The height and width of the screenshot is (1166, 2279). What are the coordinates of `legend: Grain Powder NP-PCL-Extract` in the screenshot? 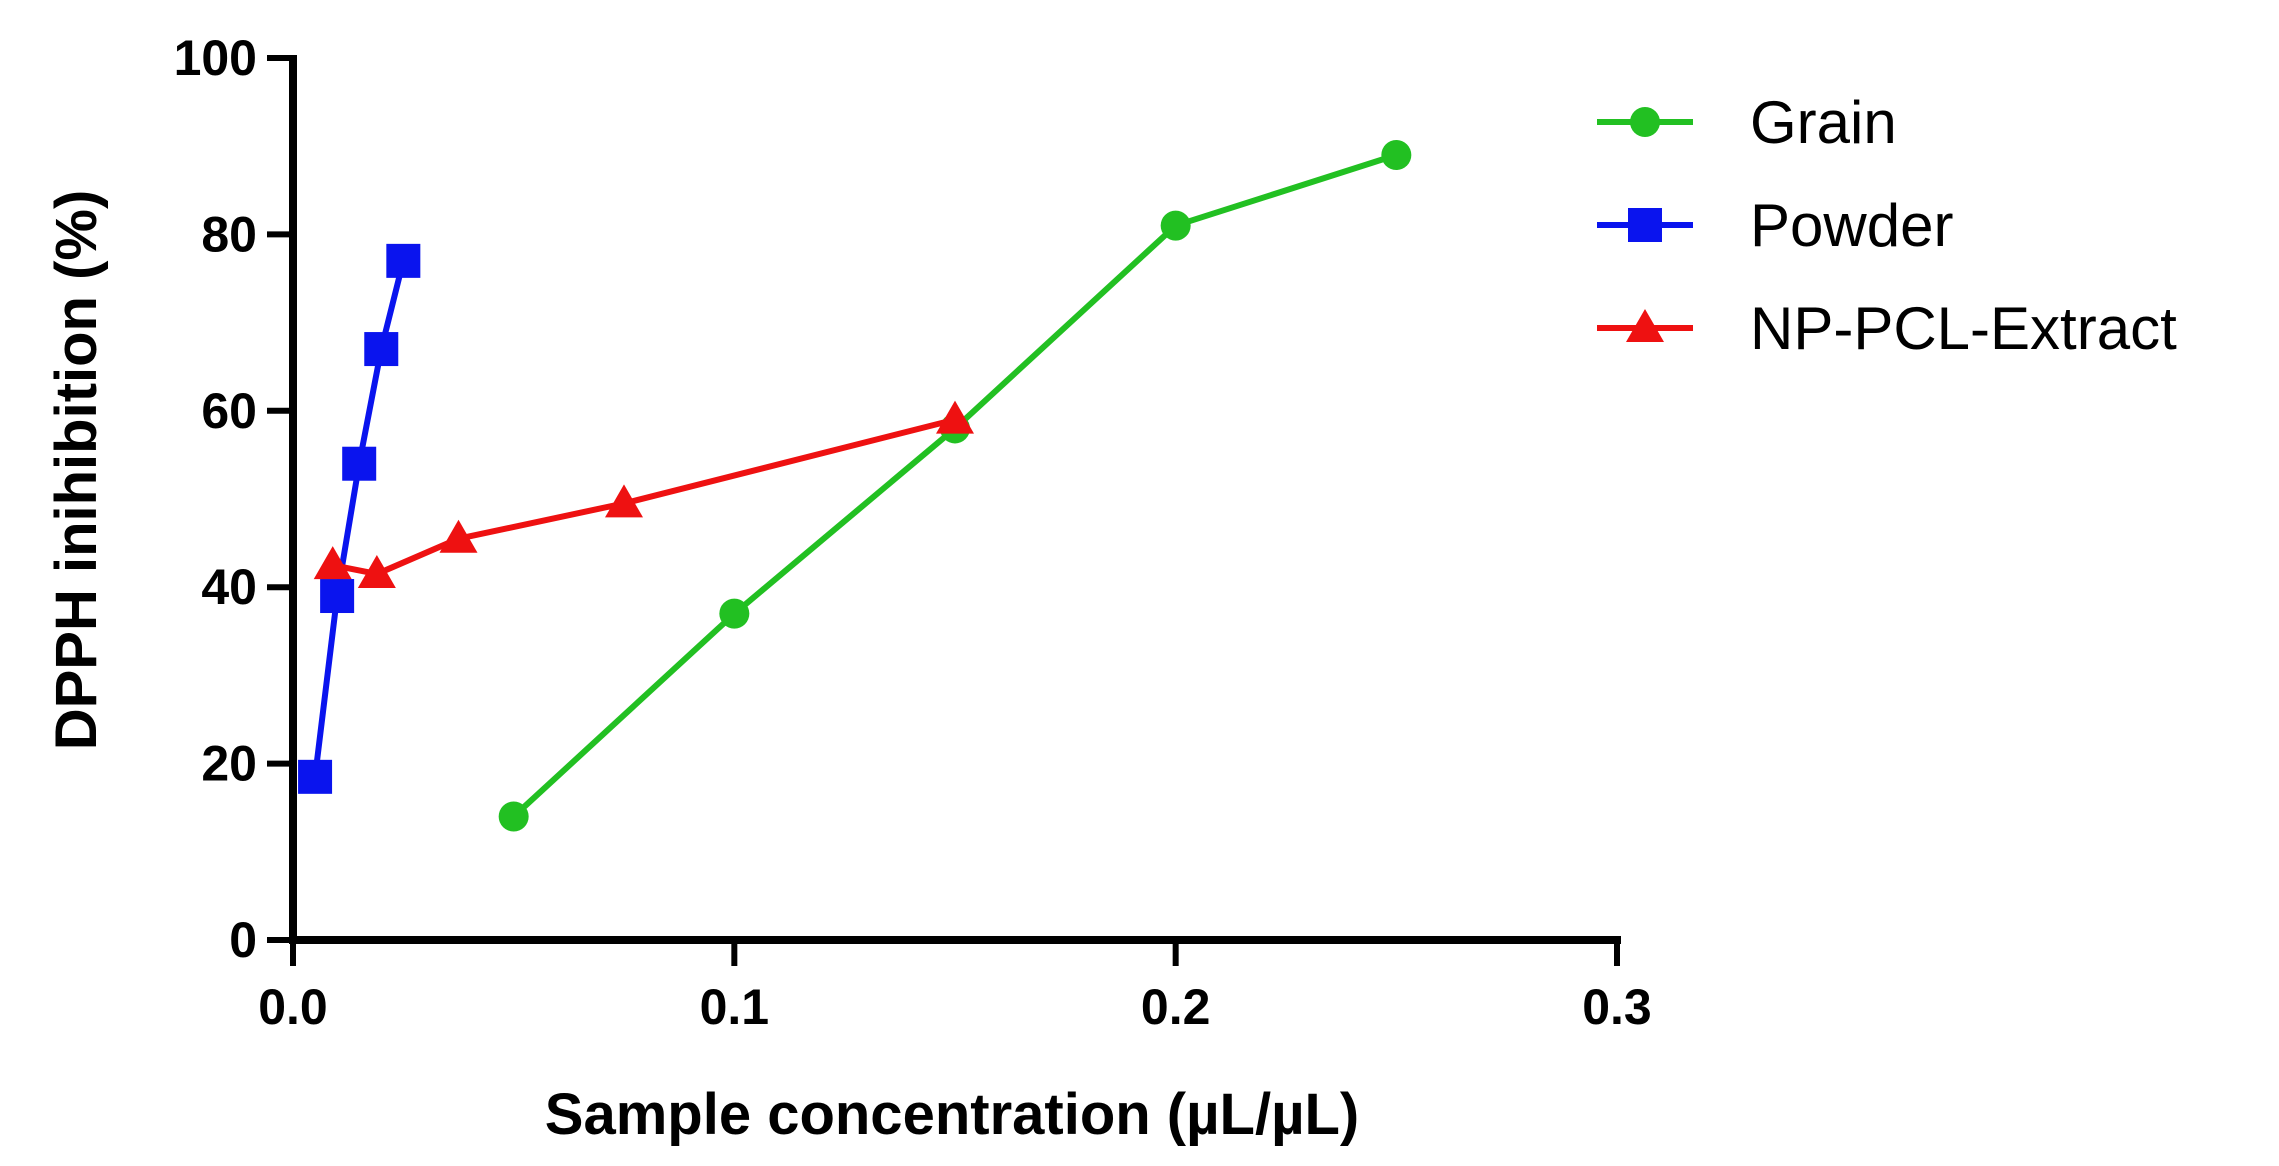 It's located at (1887, 225).